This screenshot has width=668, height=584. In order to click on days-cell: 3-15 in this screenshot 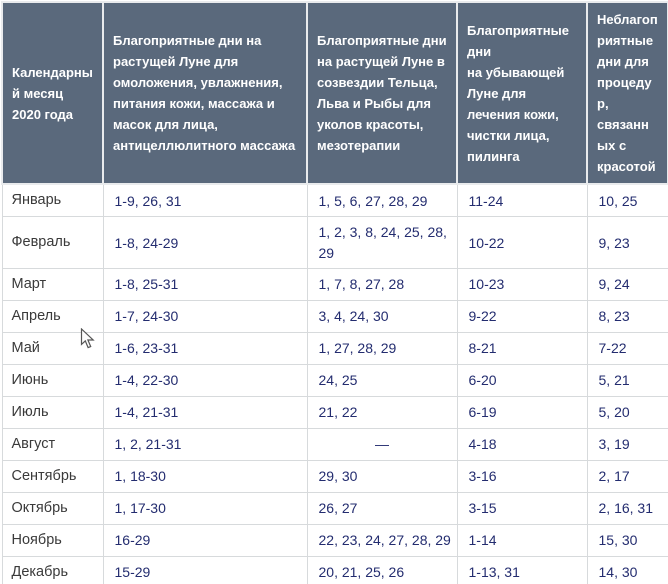, I will do `click(522, 509)`.